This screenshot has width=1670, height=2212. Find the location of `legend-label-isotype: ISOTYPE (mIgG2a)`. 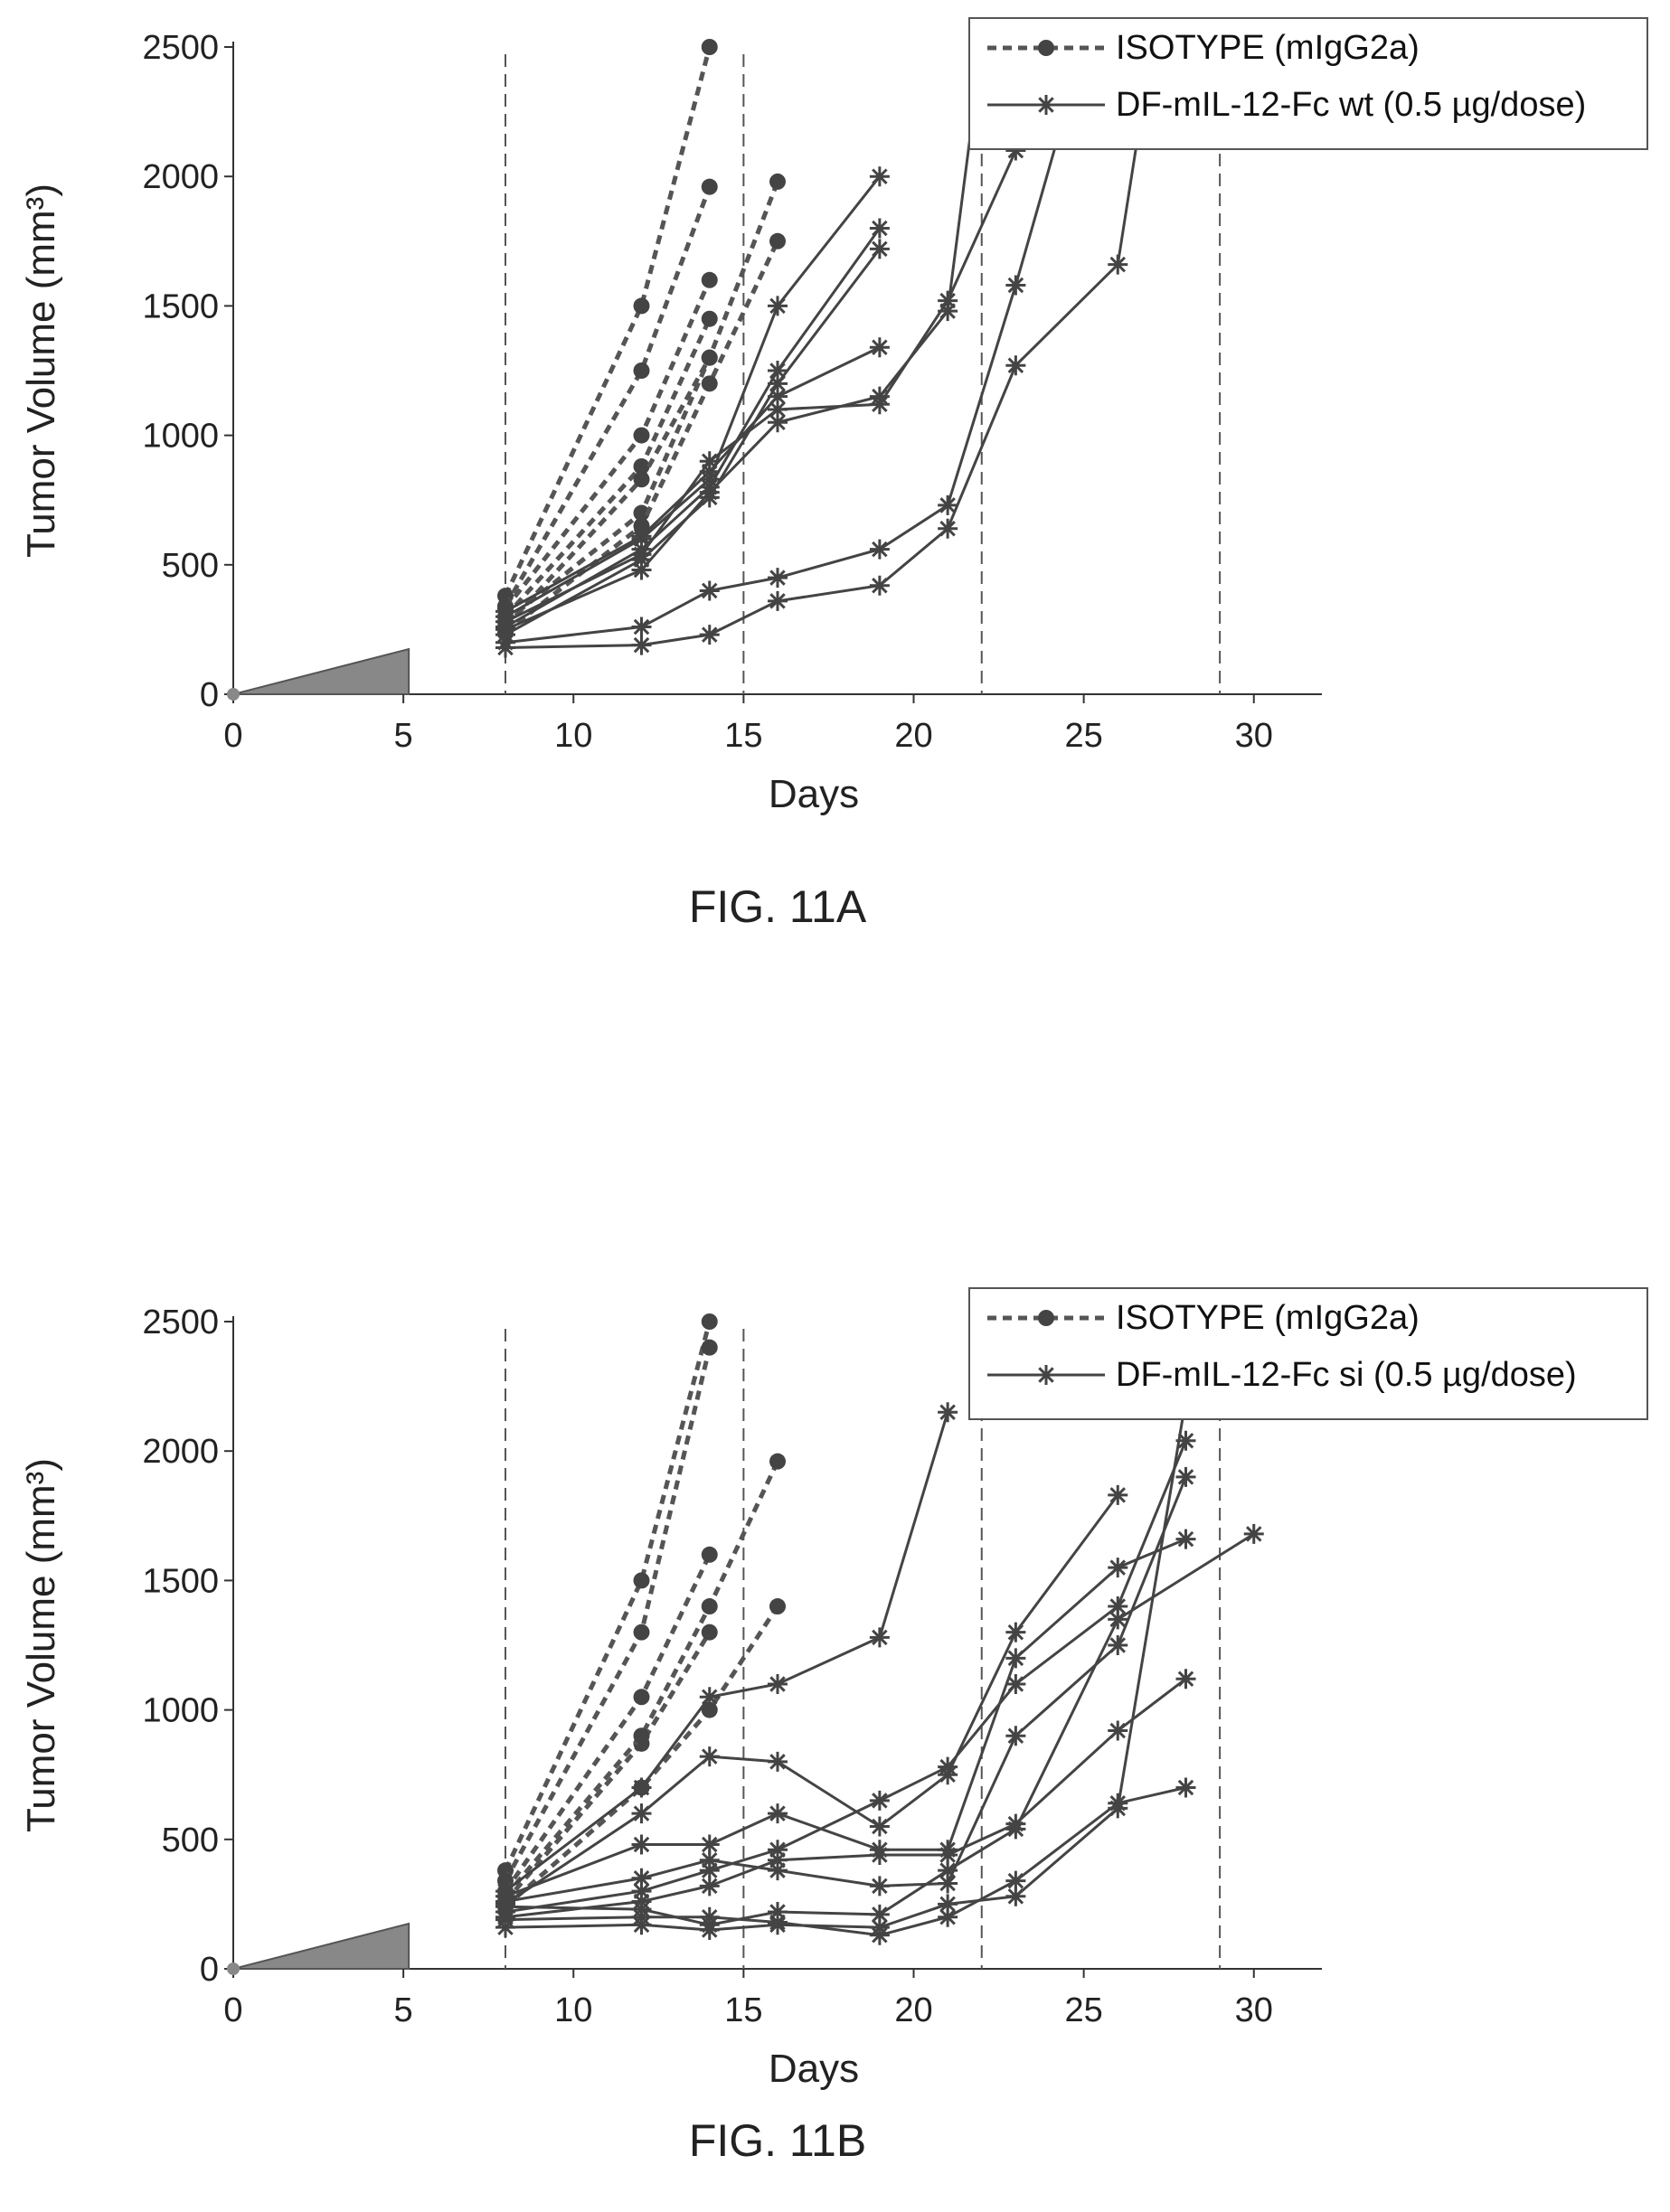

legend-label-isotype: ISOTYPE (mIgG2a) is located at coordinates (1268, 1318).